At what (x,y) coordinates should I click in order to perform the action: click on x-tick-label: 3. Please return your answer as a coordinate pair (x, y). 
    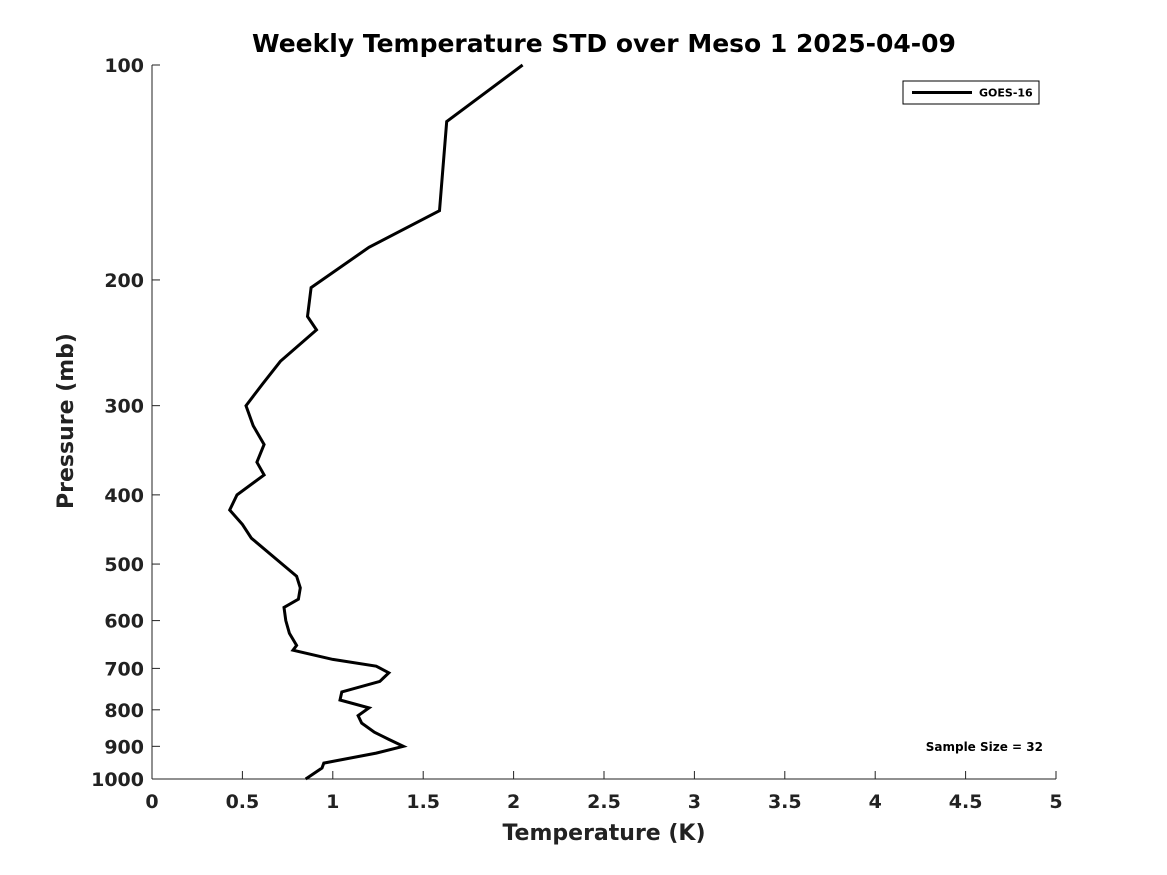
    Looking at the image, I should click on (694, 802).